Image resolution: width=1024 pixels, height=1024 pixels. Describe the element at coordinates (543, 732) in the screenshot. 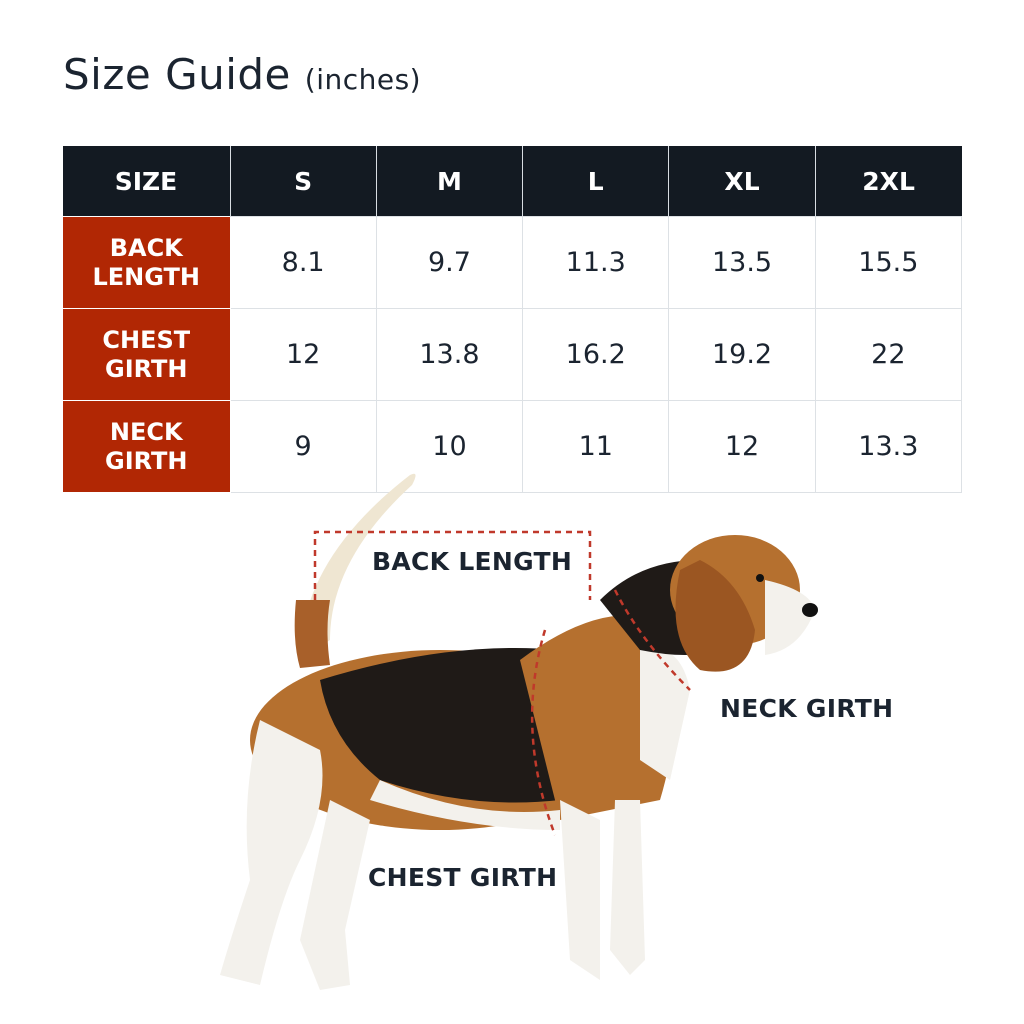

I see `chest-girth-line` at that location.